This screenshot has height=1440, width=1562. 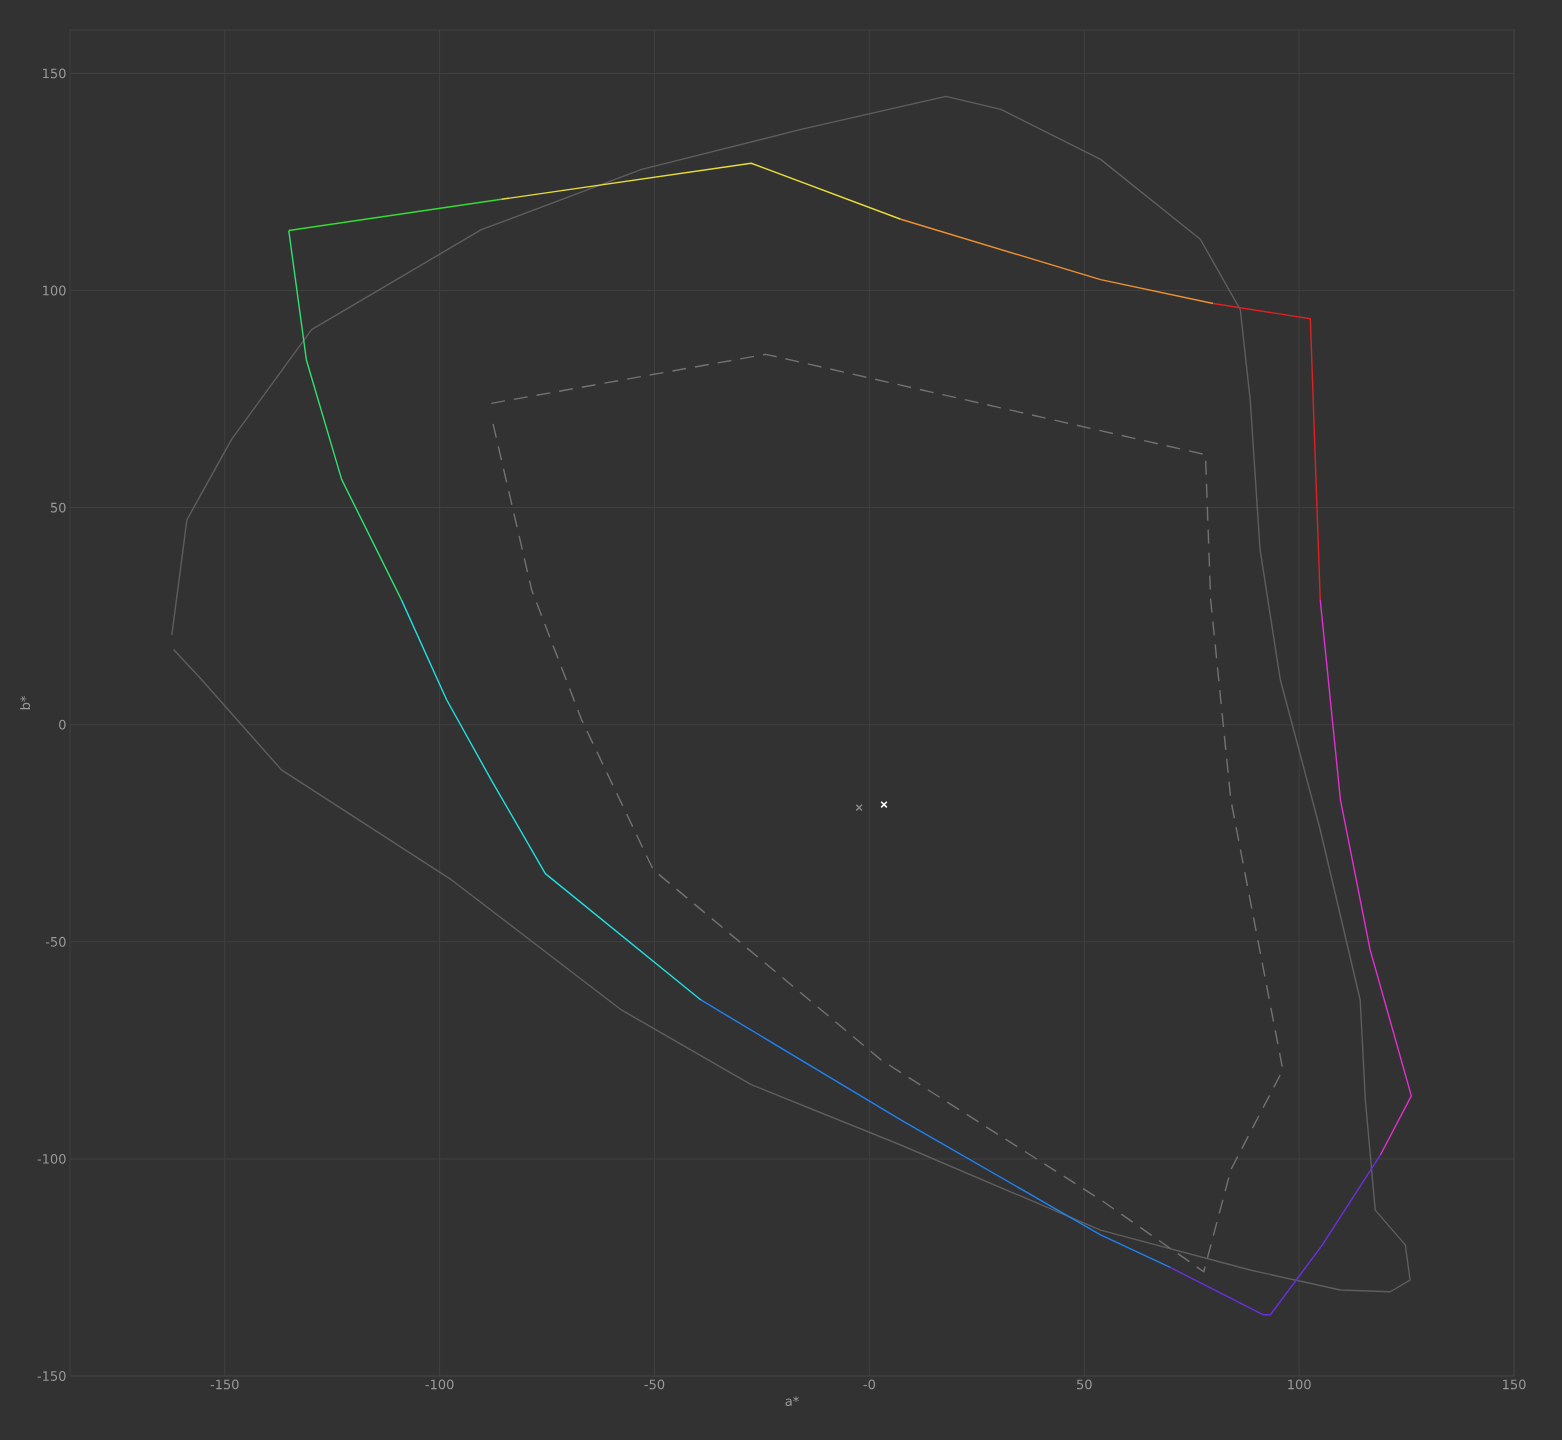 I want to click on x-tick-label: -0, so click(x=869, y=1384).